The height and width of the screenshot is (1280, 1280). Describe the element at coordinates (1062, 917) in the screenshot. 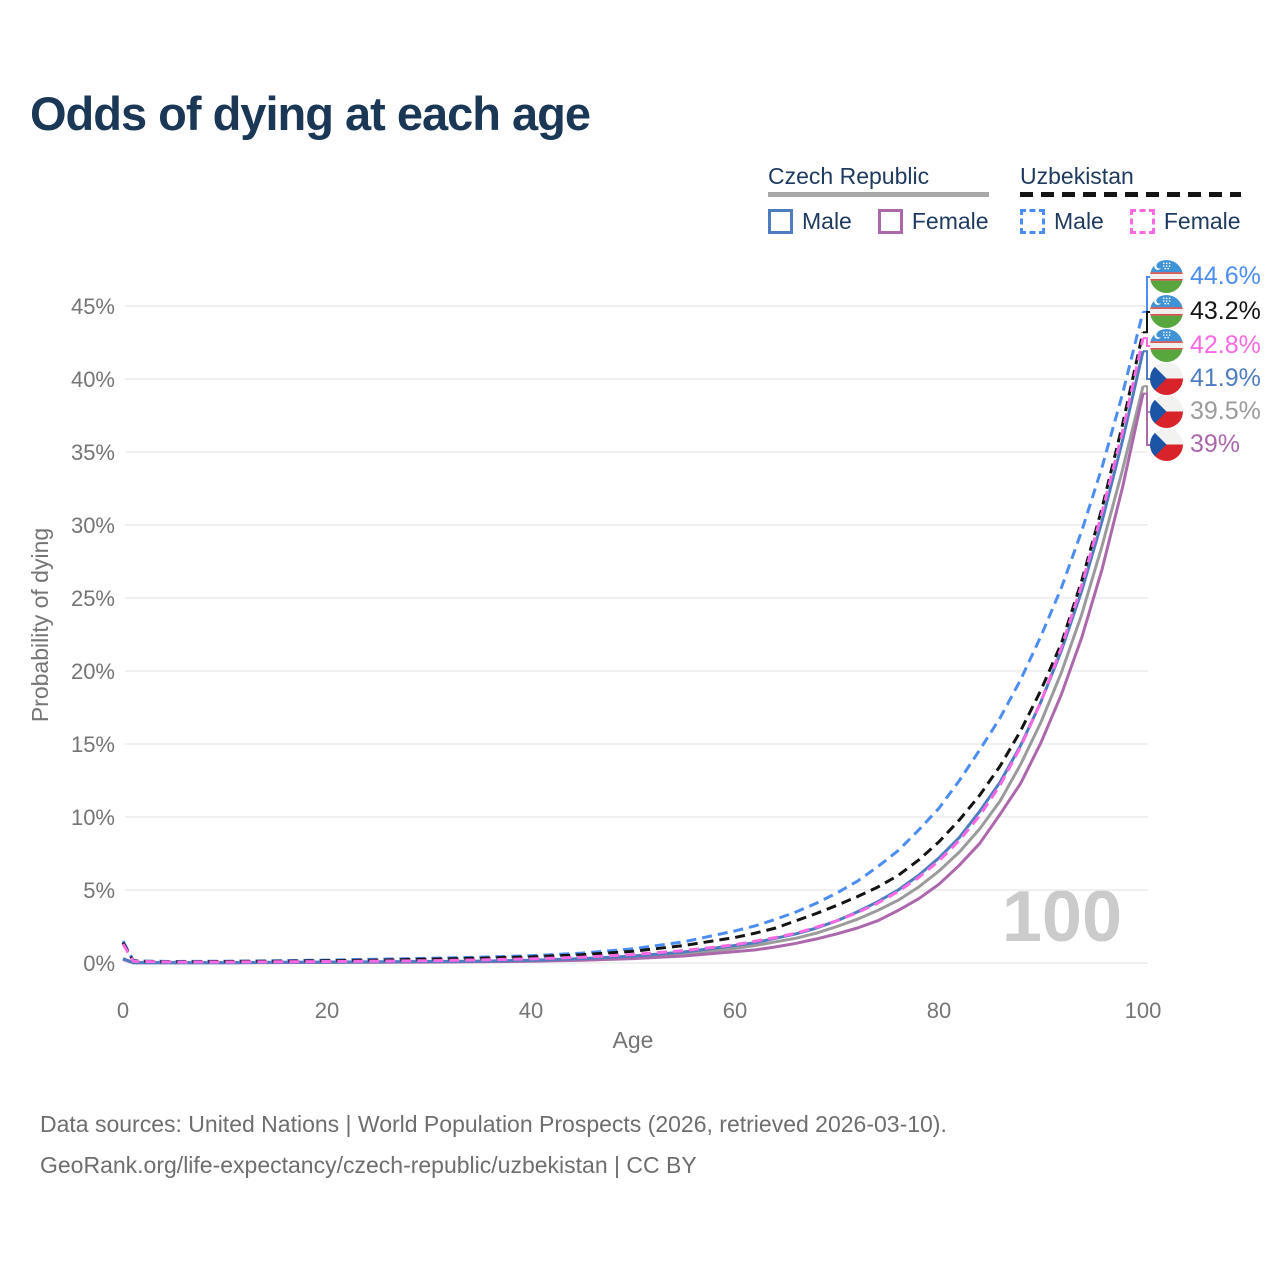

I see `age-watermark: 100` at that location.